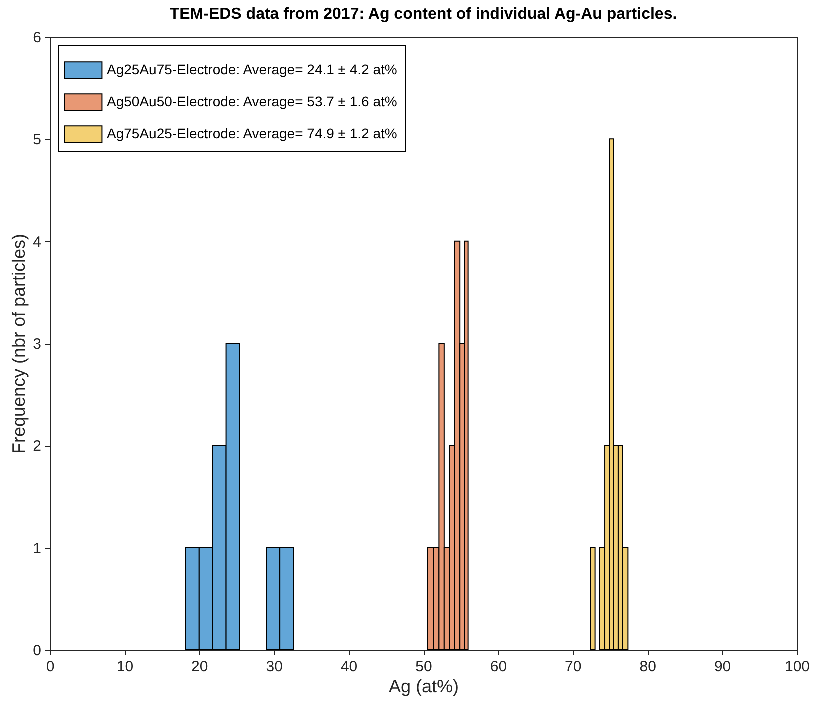 The width and height of the screenshot is (840, 704). What do you see at coordinates (349, 667) in the screenshot?
I see `x-tick-label: 40` at bounding box center [349, 667].